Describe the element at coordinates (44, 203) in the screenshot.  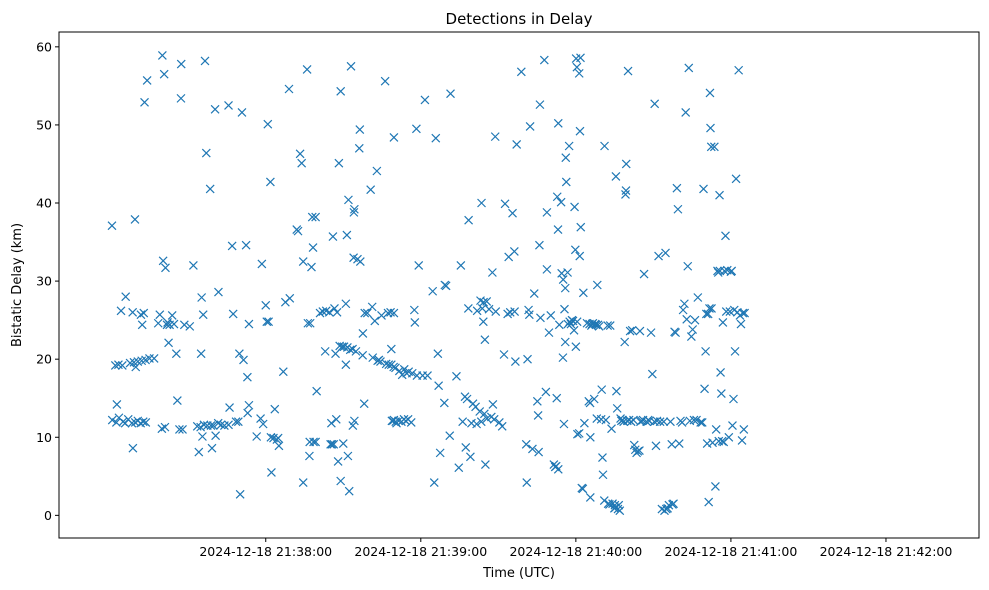
I see `y-tick-label-4: 40` at that location.